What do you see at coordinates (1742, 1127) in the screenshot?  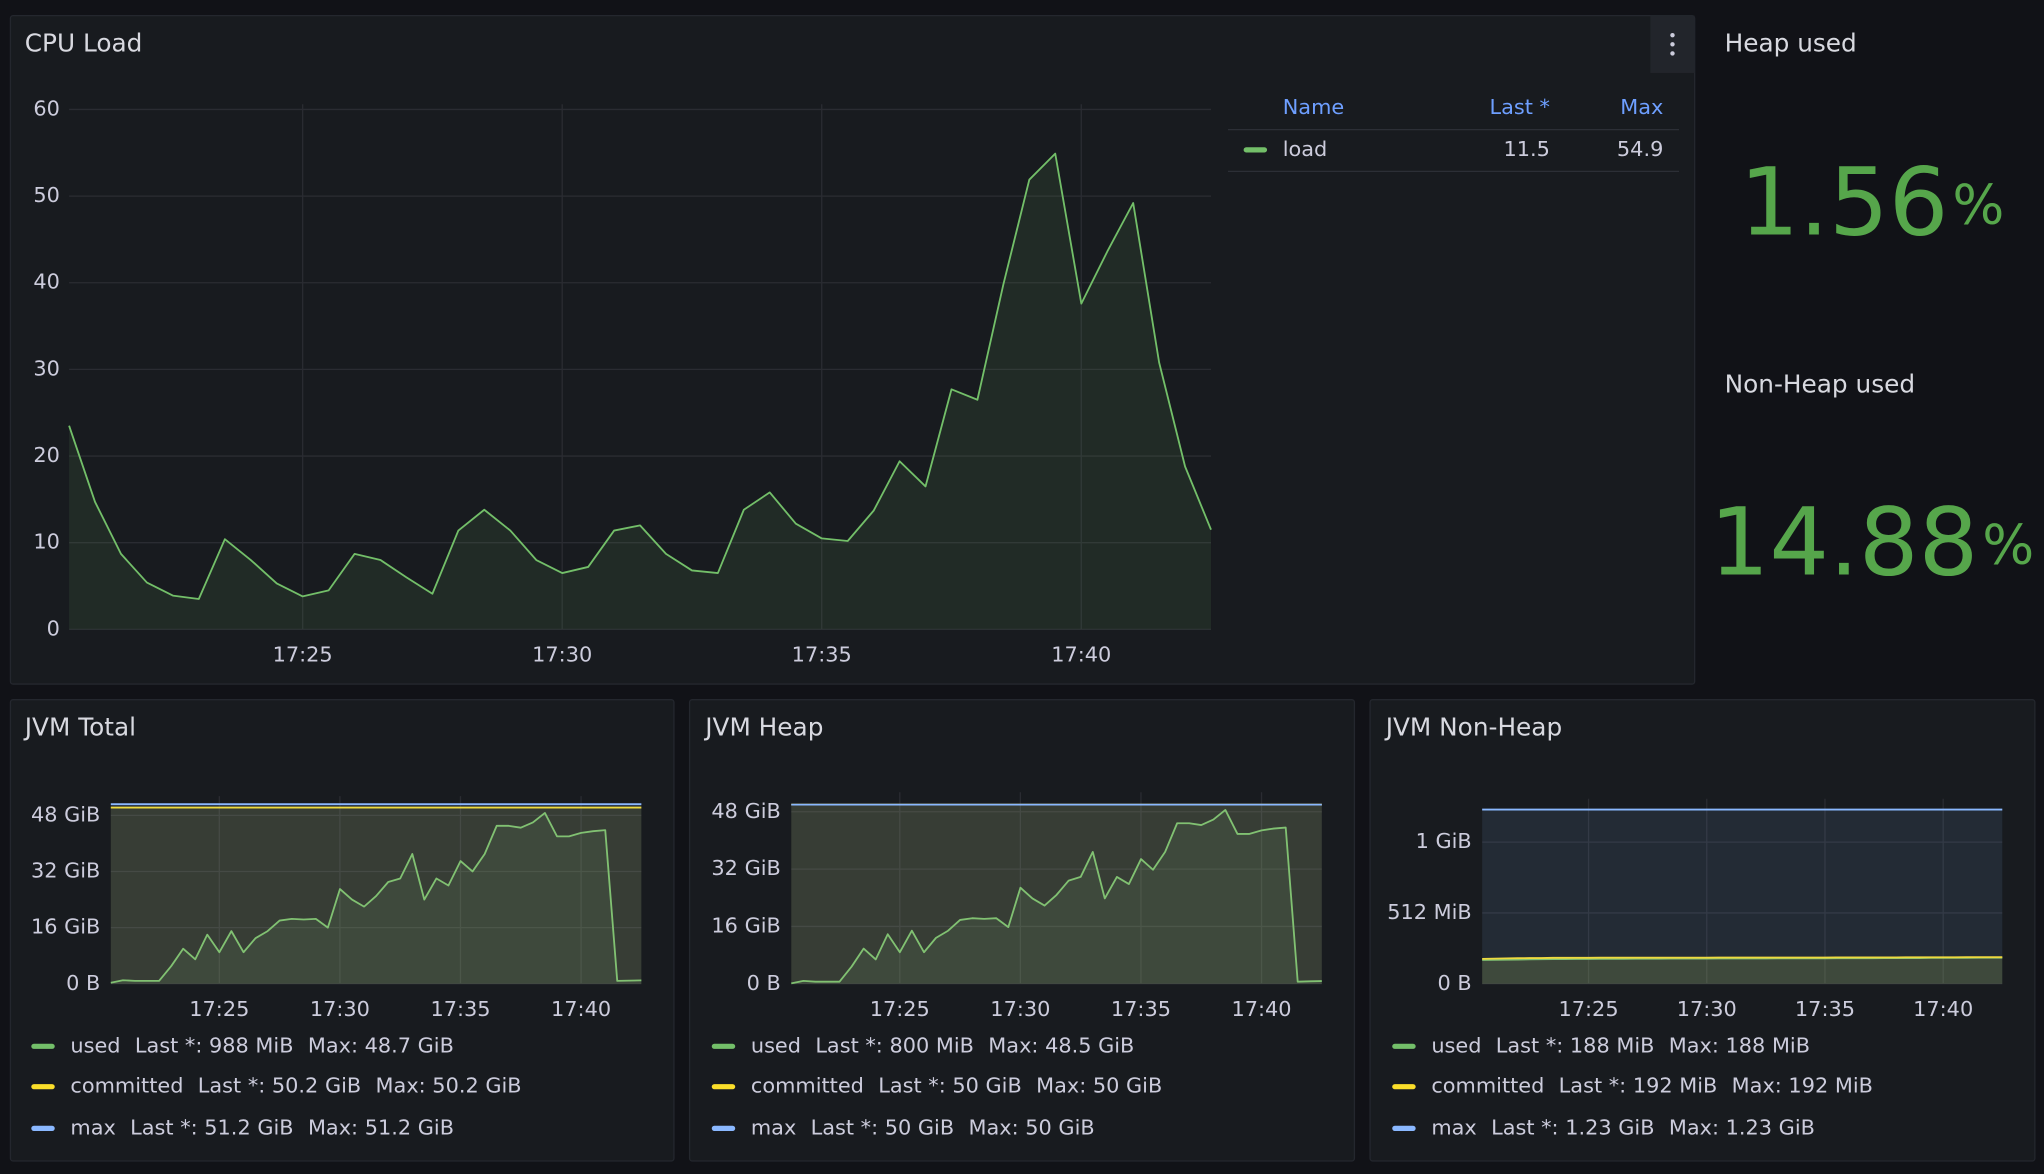 I see `legend-stat: Max: 1.23 GiB` at bounding box center [1742, 1127].